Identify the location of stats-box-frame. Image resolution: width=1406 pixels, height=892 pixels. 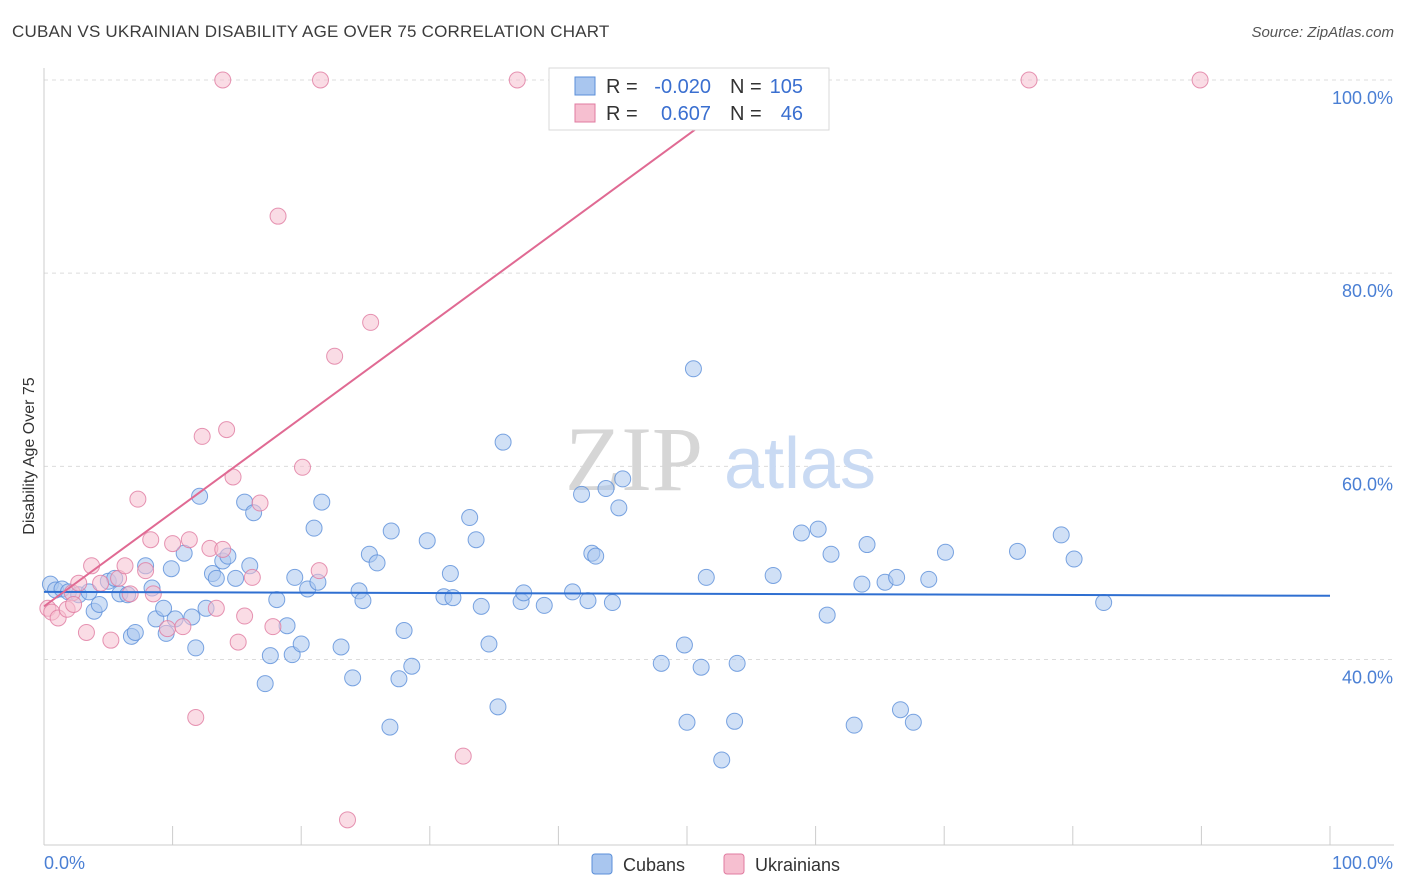
(689, 99).